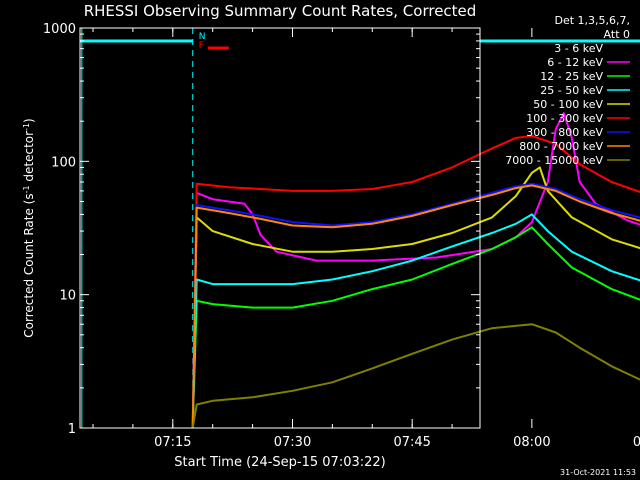  What do you see at coordinates (59, 29) in the screenshot?
I see `y-tick-label: 1000` at bounding box center [59, 29].